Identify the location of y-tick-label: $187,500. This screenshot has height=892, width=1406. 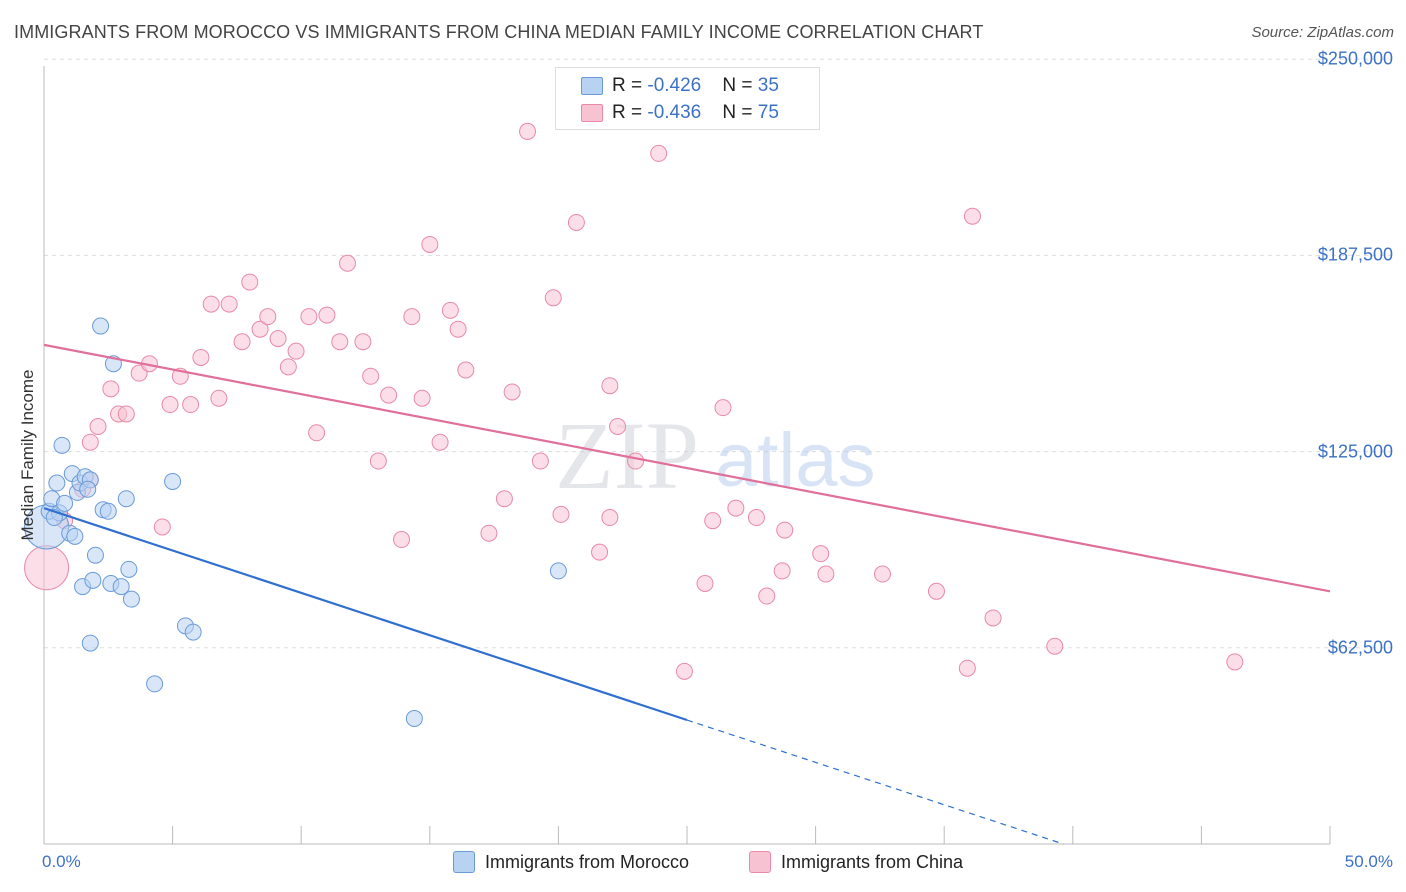
(1355, 254).